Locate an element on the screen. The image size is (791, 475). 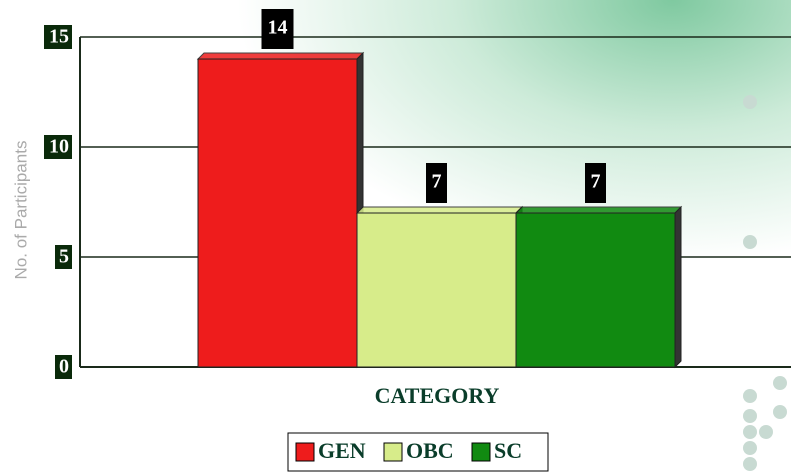
legend-label: OBC is located at coordinates (430, 450).